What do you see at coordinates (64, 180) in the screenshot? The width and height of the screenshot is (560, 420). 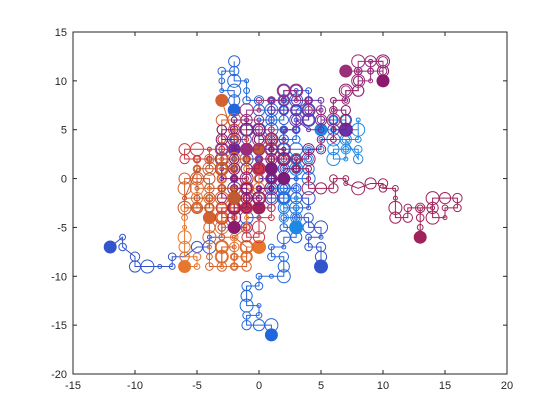 I see `y-tick-label: 0` at bounding box center [64, 180].